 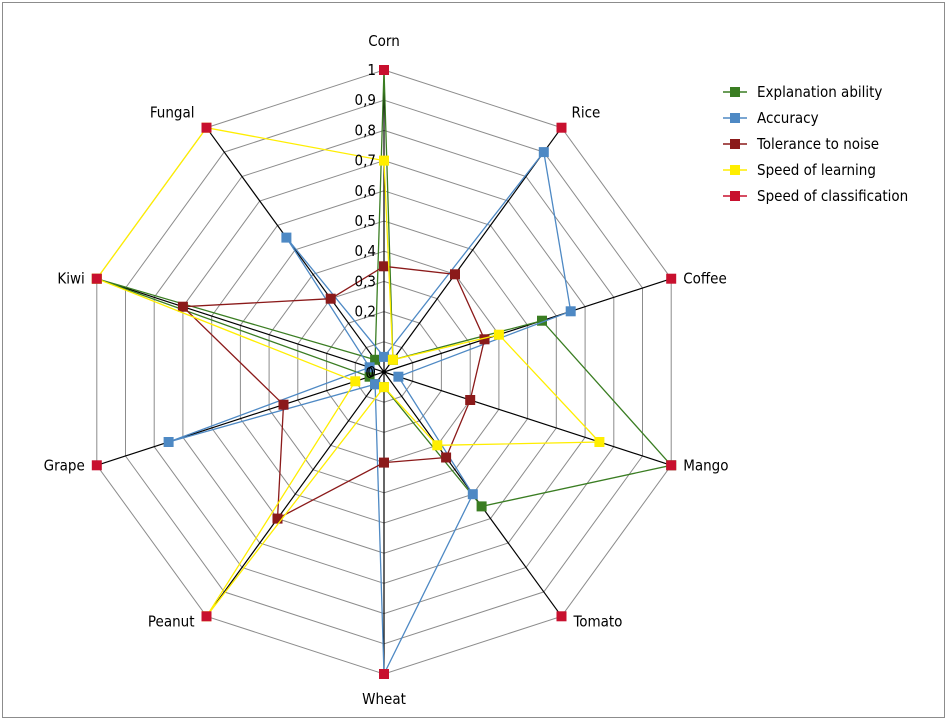 I want to click on tick-label: 1, so click(x=371, y=70).